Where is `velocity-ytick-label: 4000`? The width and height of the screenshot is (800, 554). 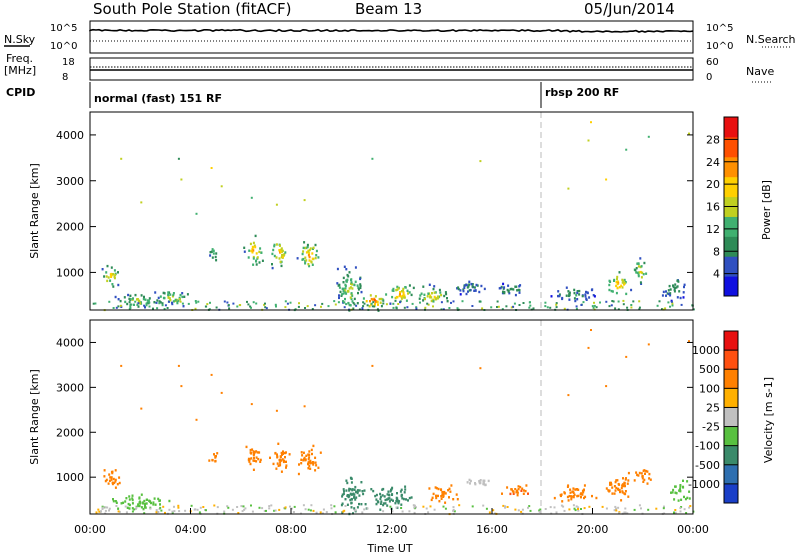
velocity-ytick-label: 4000 is located at coordinates (70, 342).